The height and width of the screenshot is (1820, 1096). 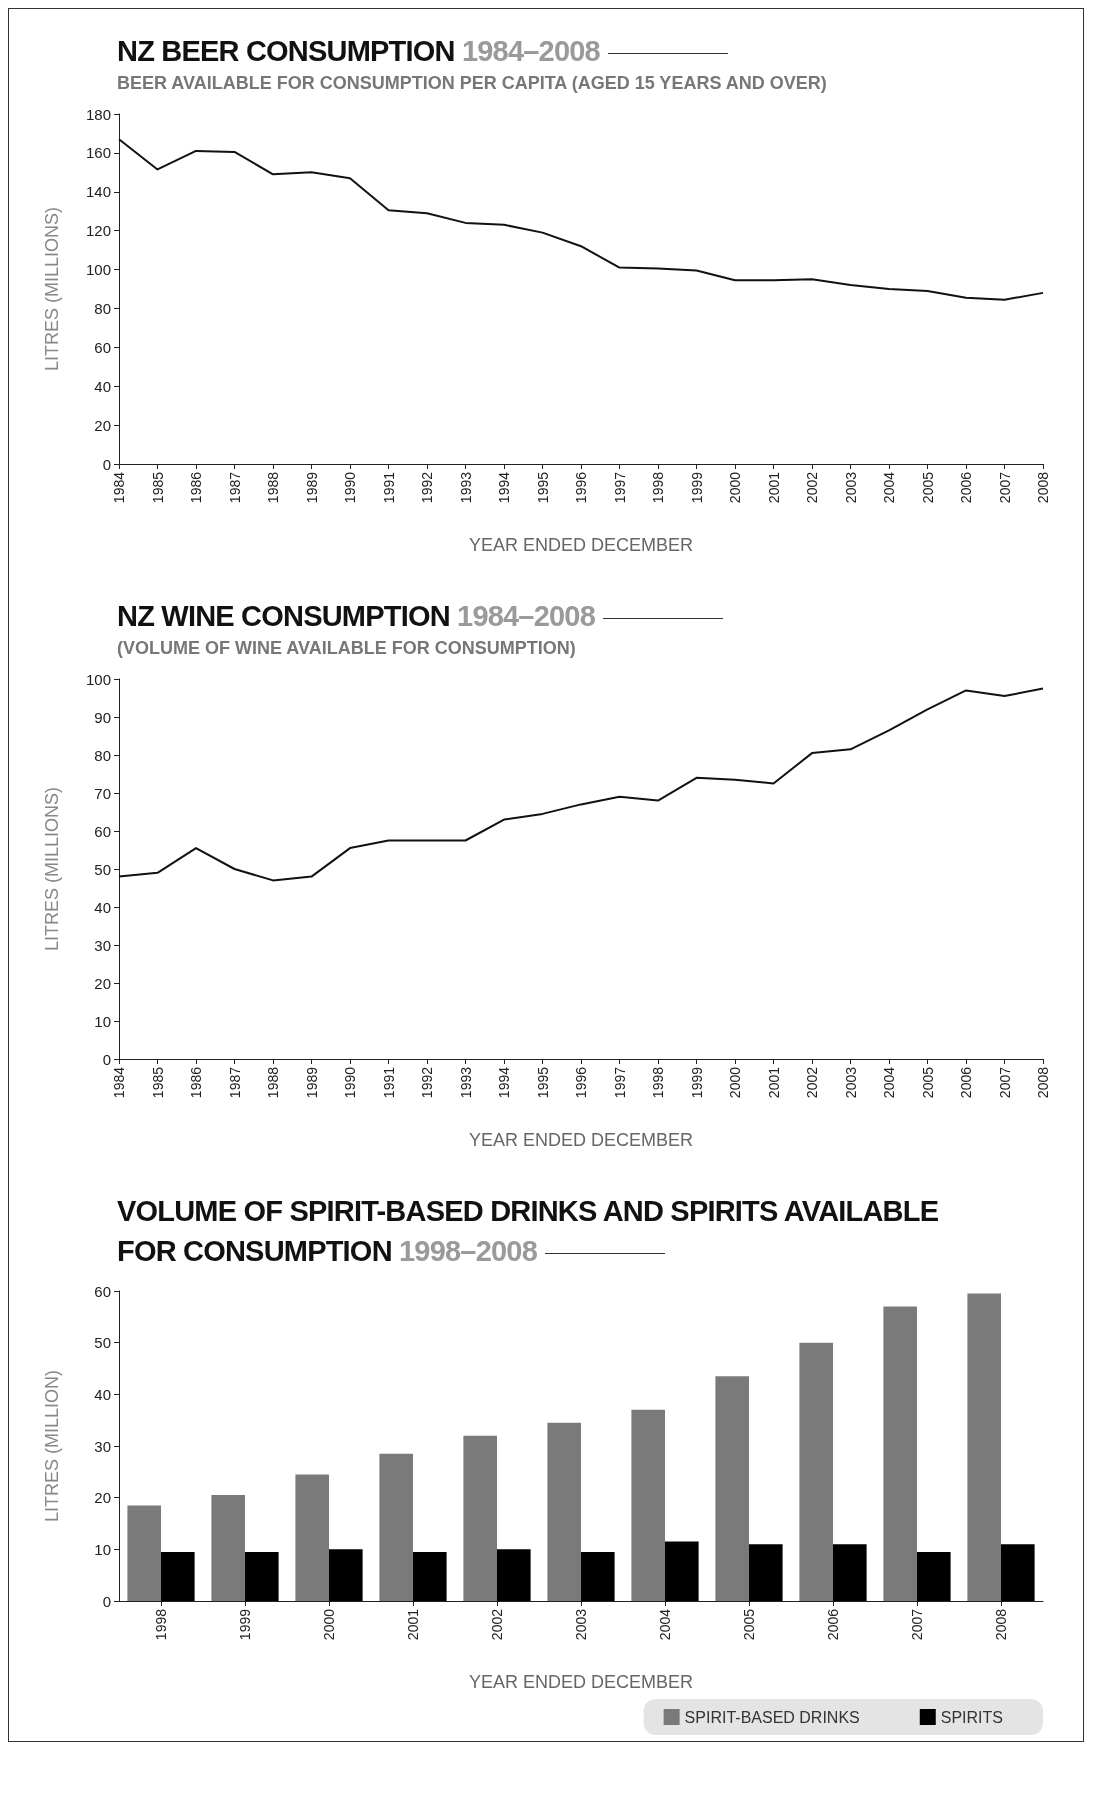 What do you see at coordinates (472, 83) in the screenshot?
I see `chart-subtitle: BEER AVAILABLE FOR CONSUMPTION PER CAPITA (AGED 15 YEARS AND OVER)` at bounding box center [472, 83].